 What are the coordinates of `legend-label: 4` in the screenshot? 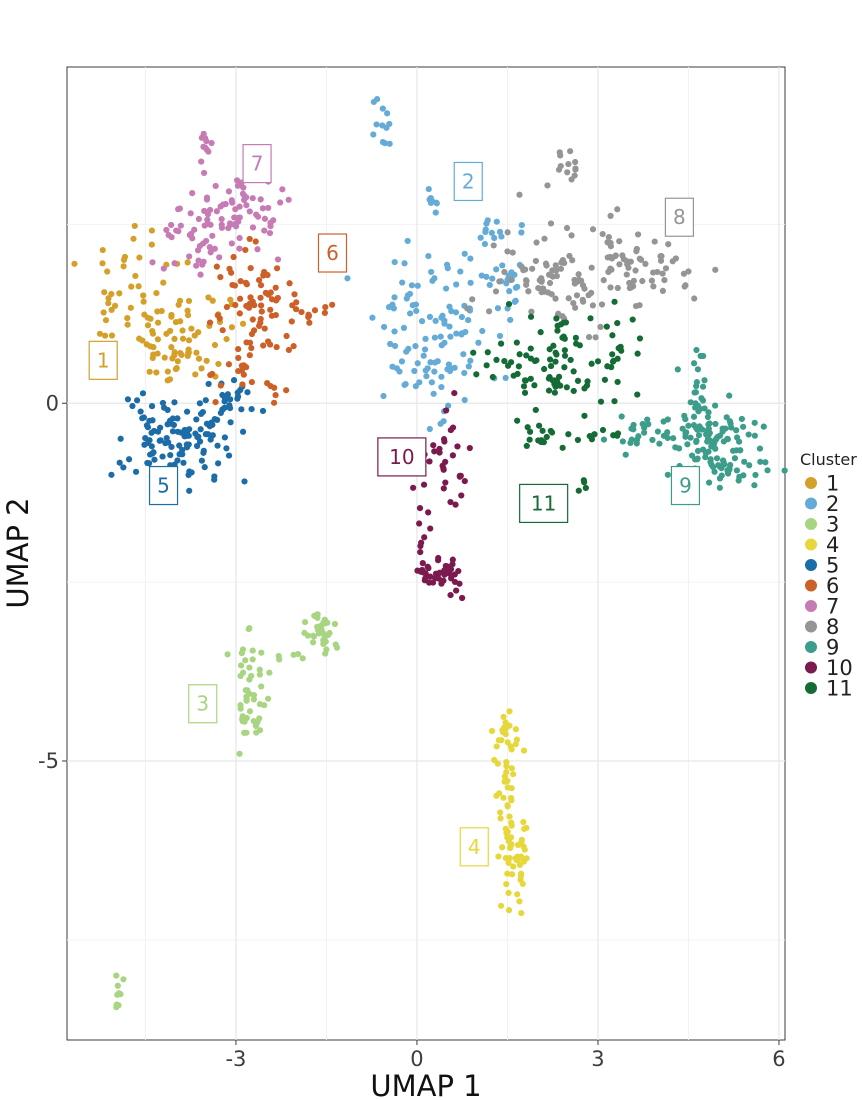 It's located at (832, 545).